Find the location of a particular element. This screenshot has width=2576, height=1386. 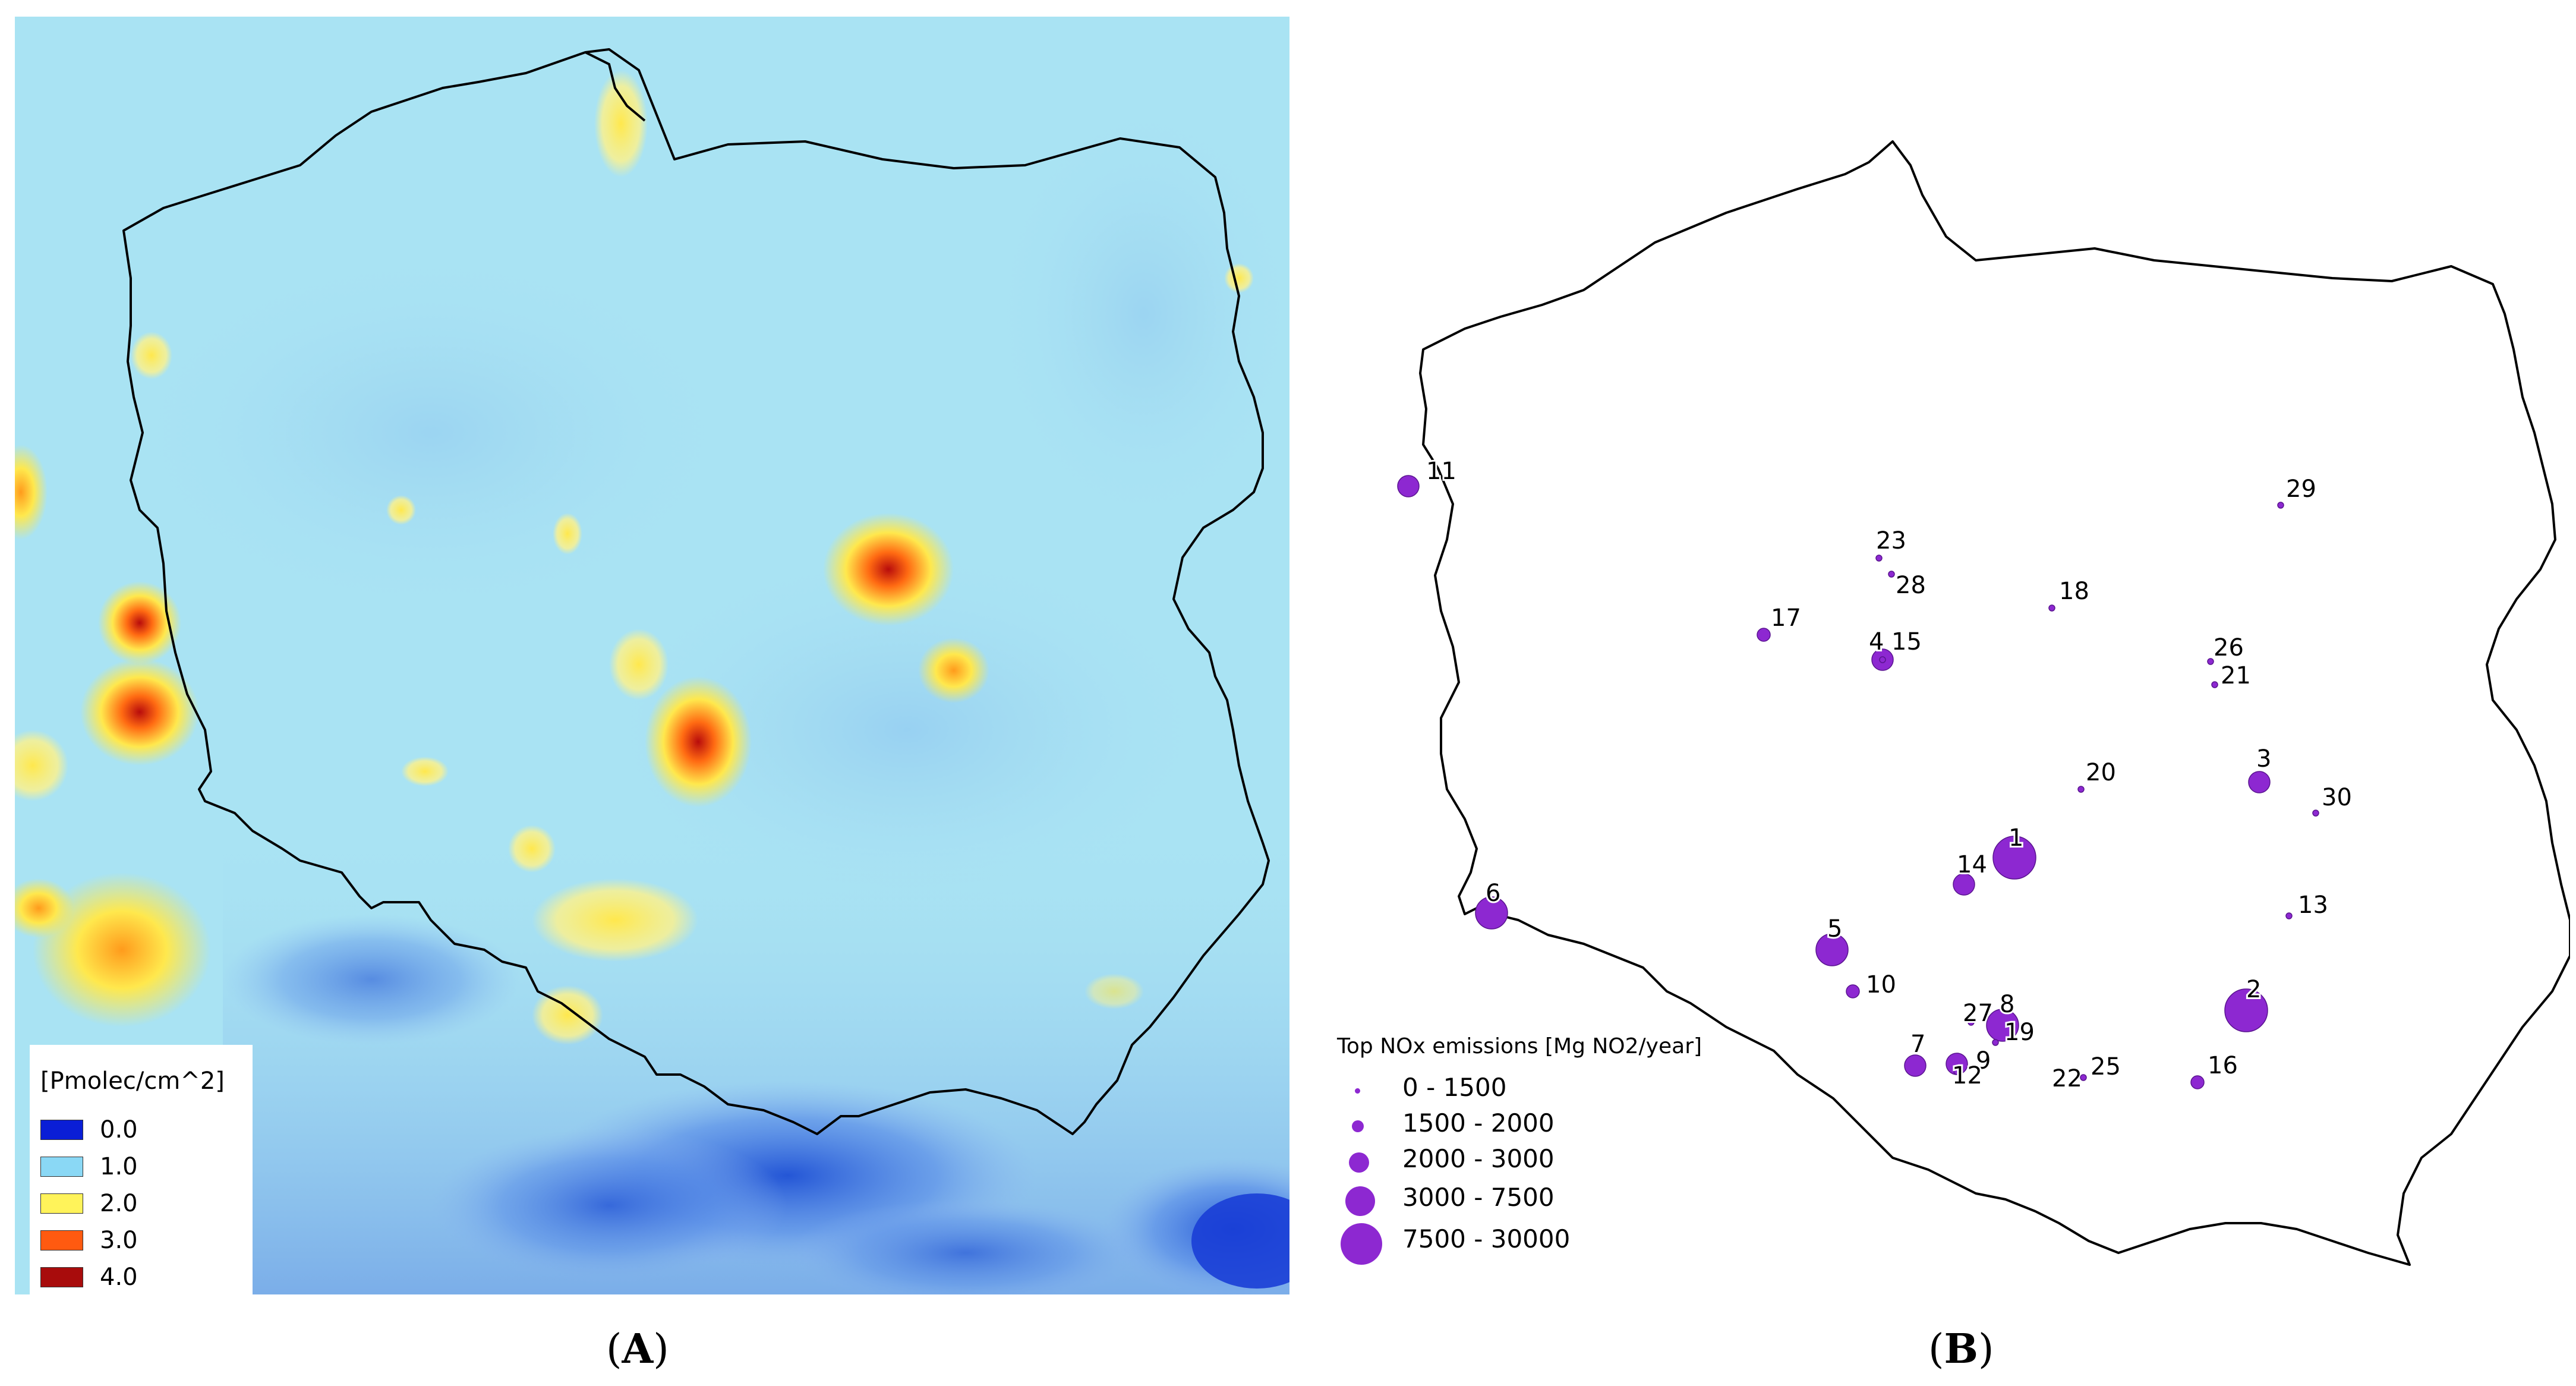

emission-source-label: 15 is located at coordinates (1907, 642).